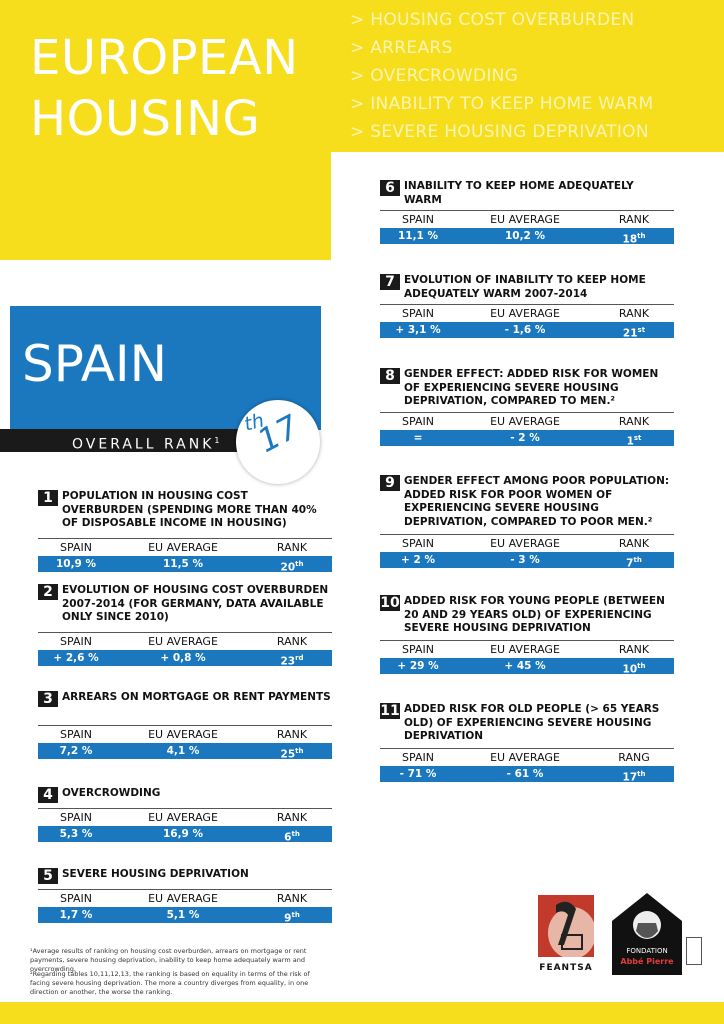 This screenshot has width=724, height=1024. Describe the element at coordinates (418, 774) in the screenshot. I see `value-country: - 71 %` at that location.